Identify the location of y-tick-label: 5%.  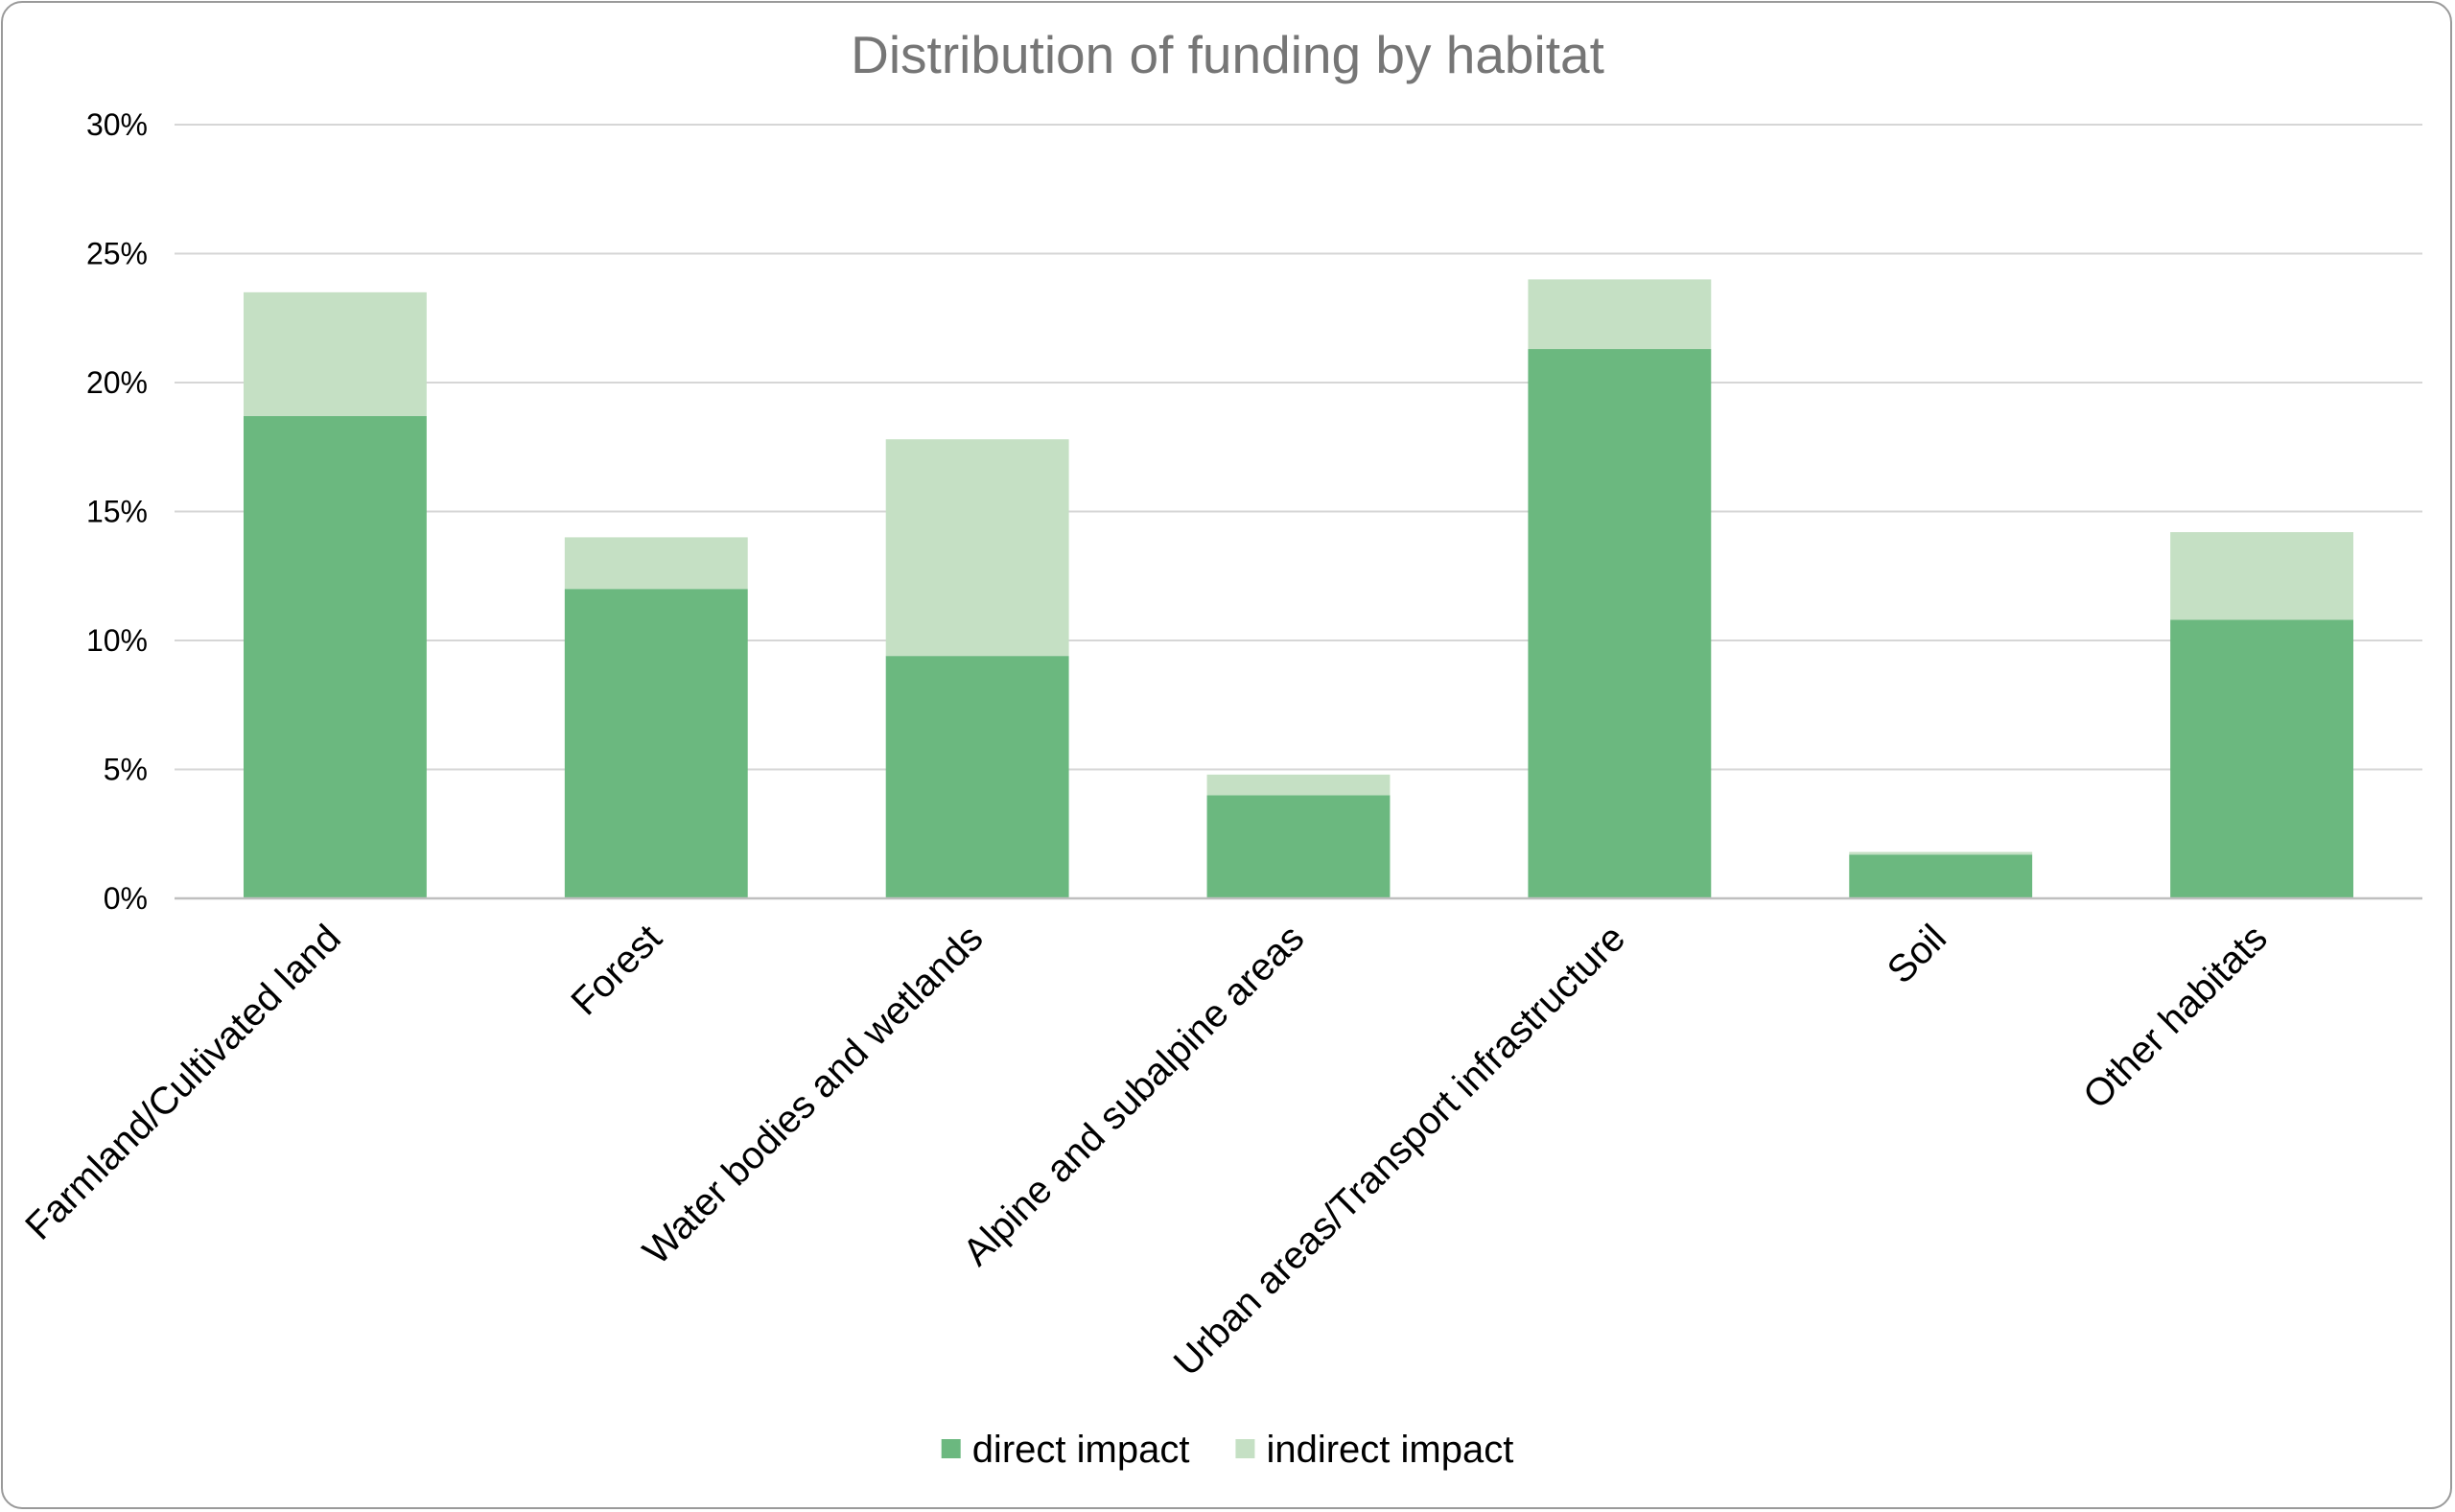
(126, 770).